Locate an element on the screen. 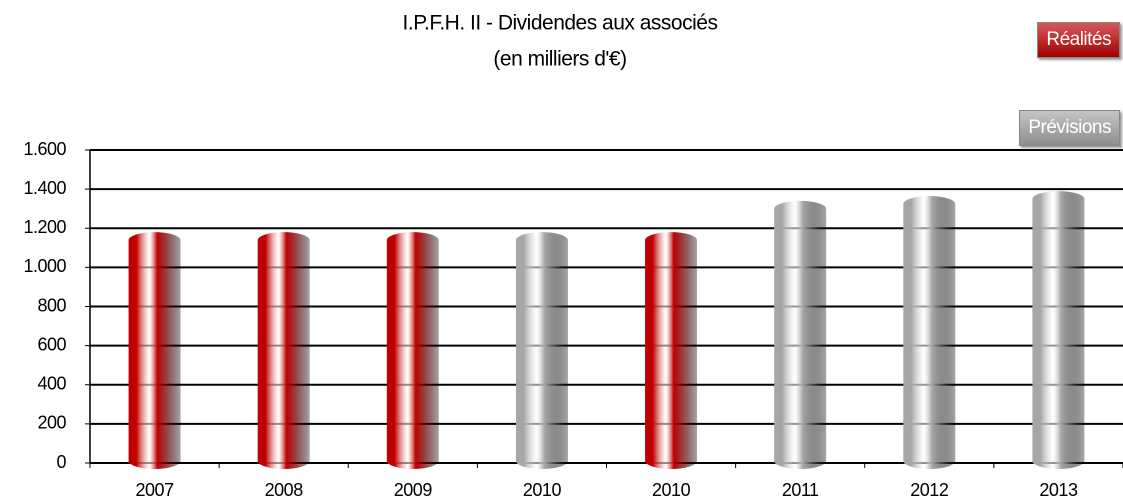 This screenshot has width=1123, height=504. legend-entry: Prévisions is located at coordinates (1069, 128).